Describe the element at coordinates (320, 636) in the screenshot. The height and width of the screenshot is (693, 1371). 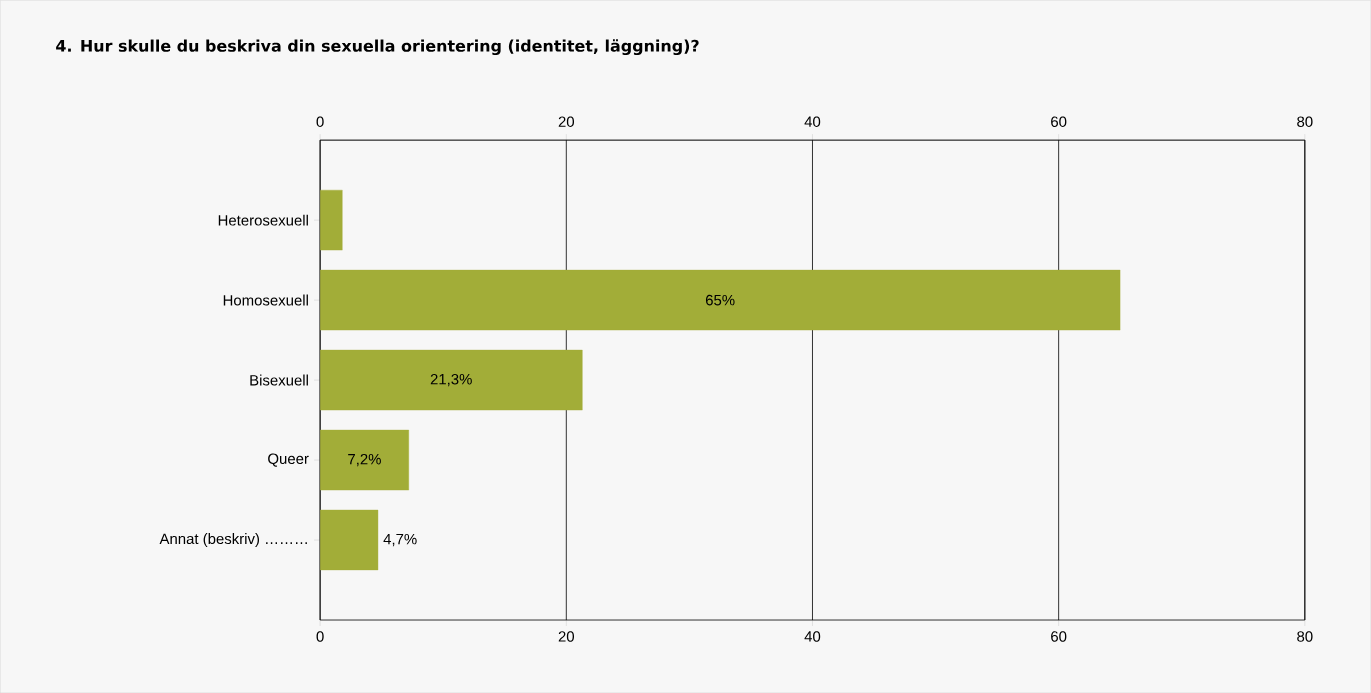
I see `x2-tick-label: 0` at that location.